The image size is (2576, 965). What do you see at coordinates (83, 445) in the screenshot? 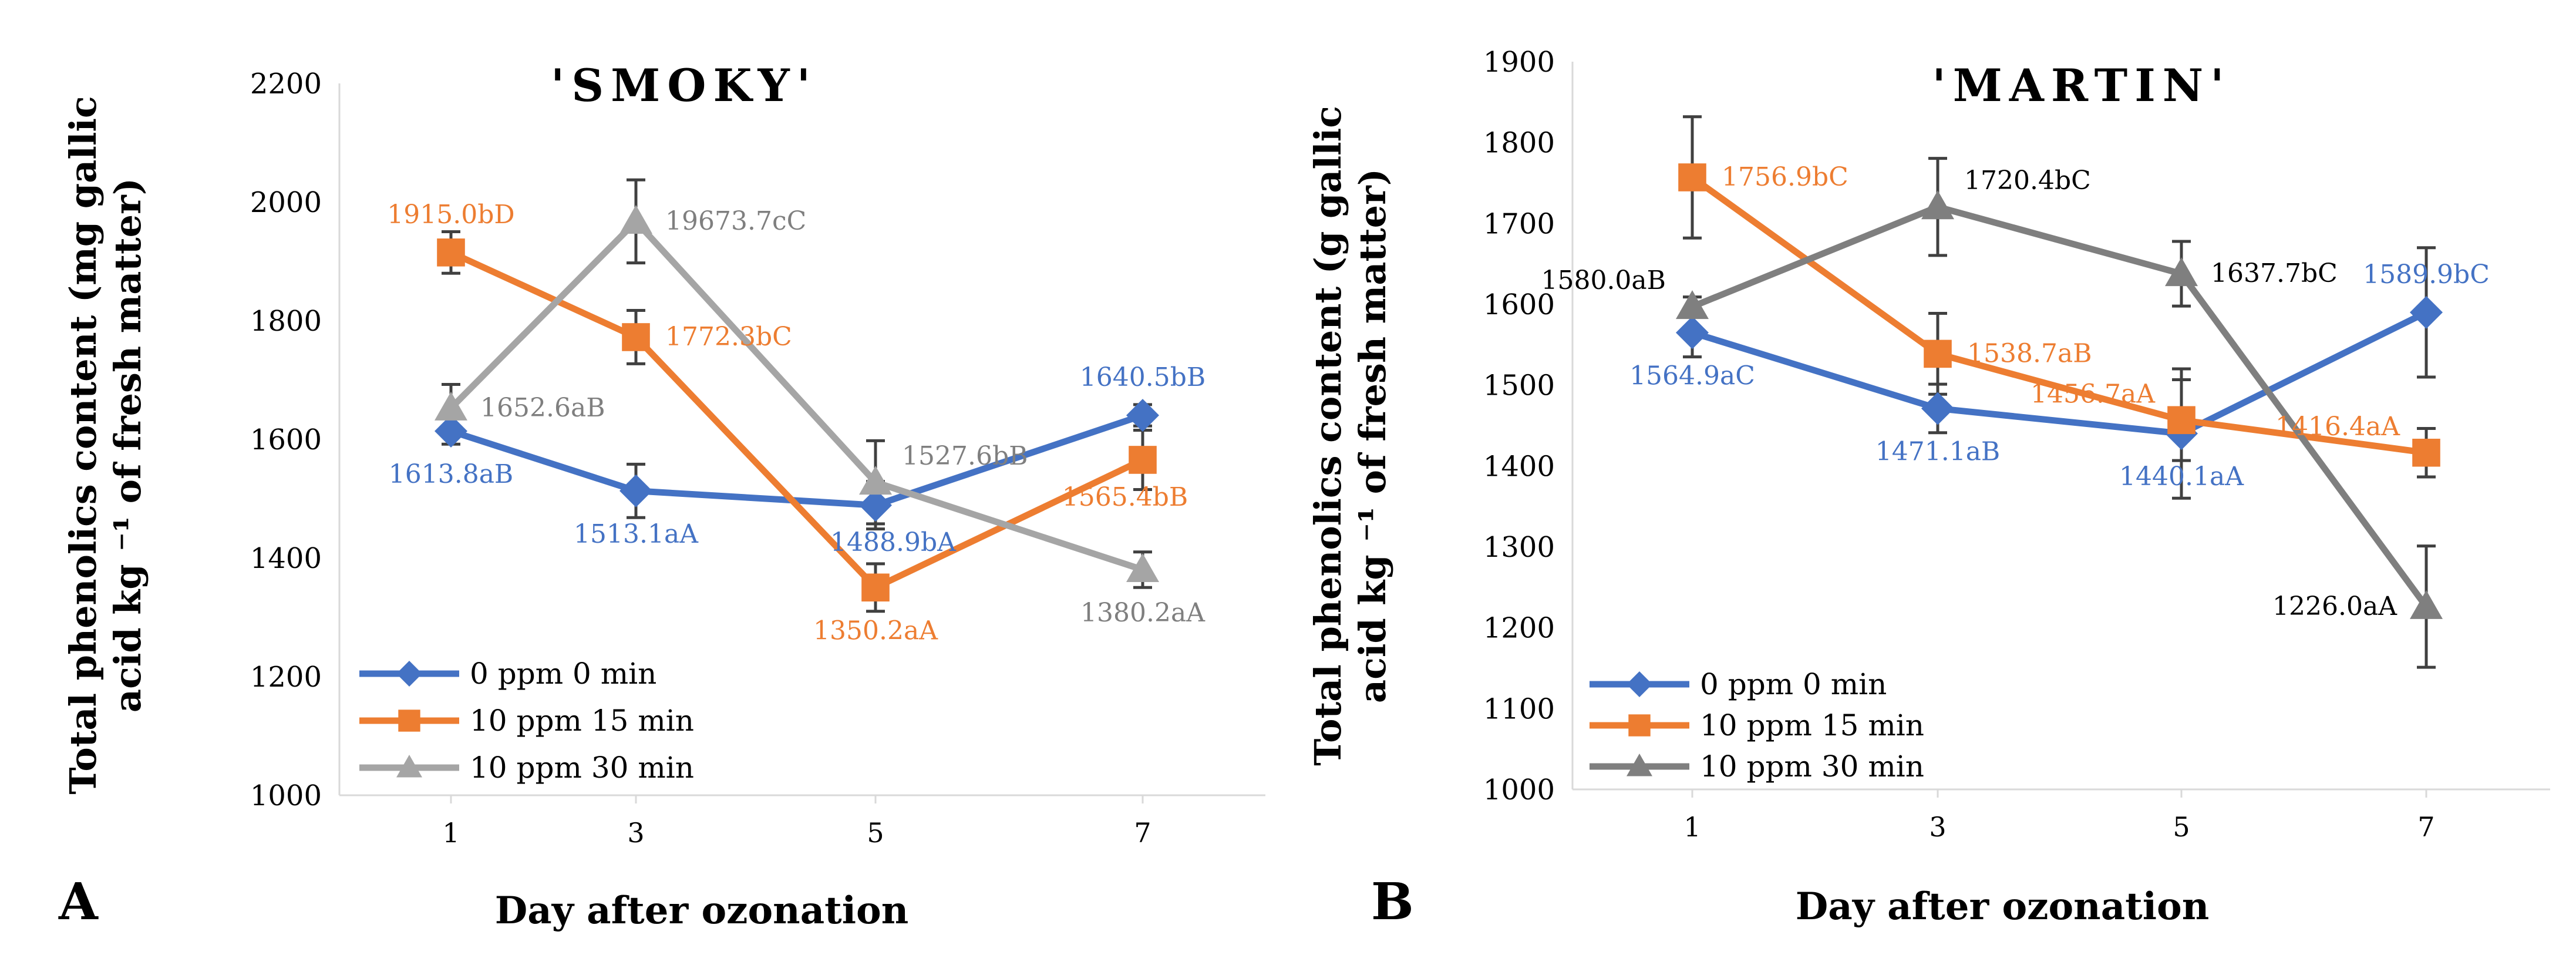
I see `y-axis-label-line1: Total phenolics content (mg gallic` at bounding box center [83, 445].